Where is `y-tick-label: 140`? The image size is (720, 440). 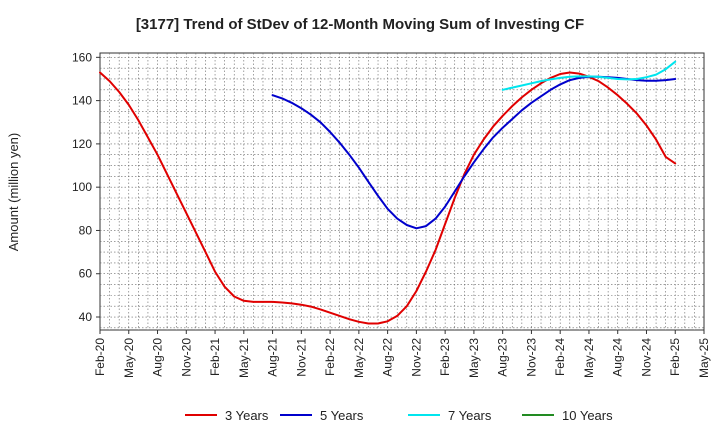
y-tick-label: 140 is located at coordinates (82, 101).